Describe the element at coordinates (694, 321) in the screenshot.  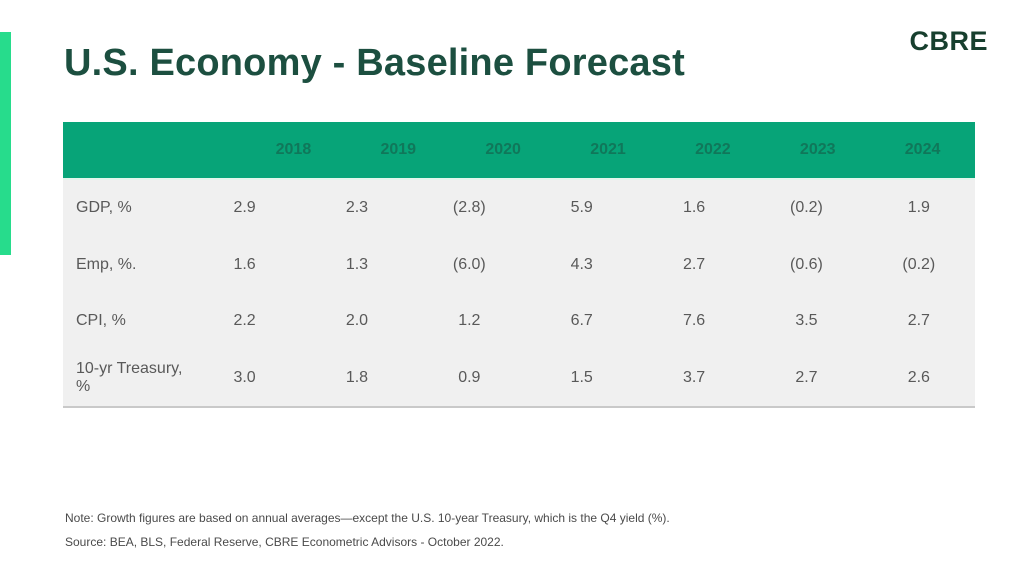
I see `cell-value: 7.6` at that location.